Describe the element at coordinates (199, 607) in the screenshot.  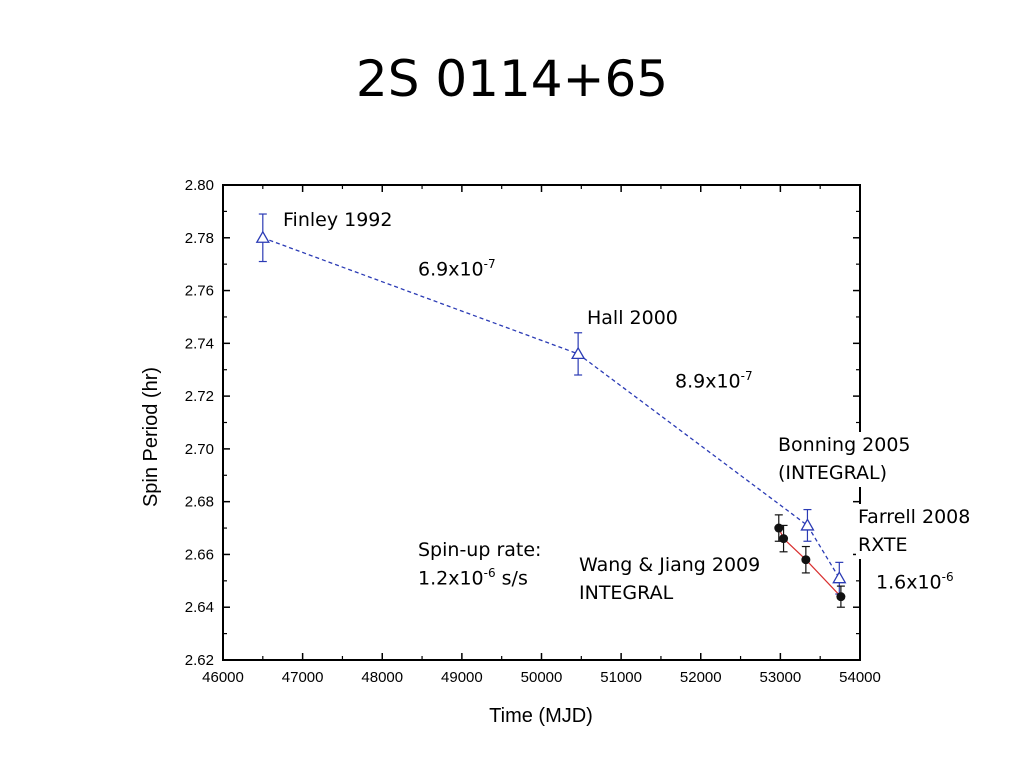
I see `y-tick-label: 2.64` at that location.